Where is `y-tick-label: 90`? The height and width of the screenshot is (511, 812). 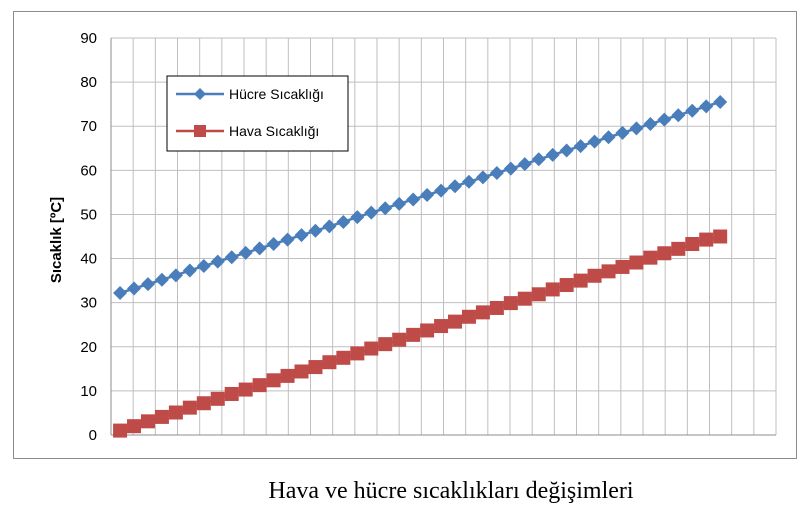
y-tick-label: 90 is located at coordinates (88, 38).